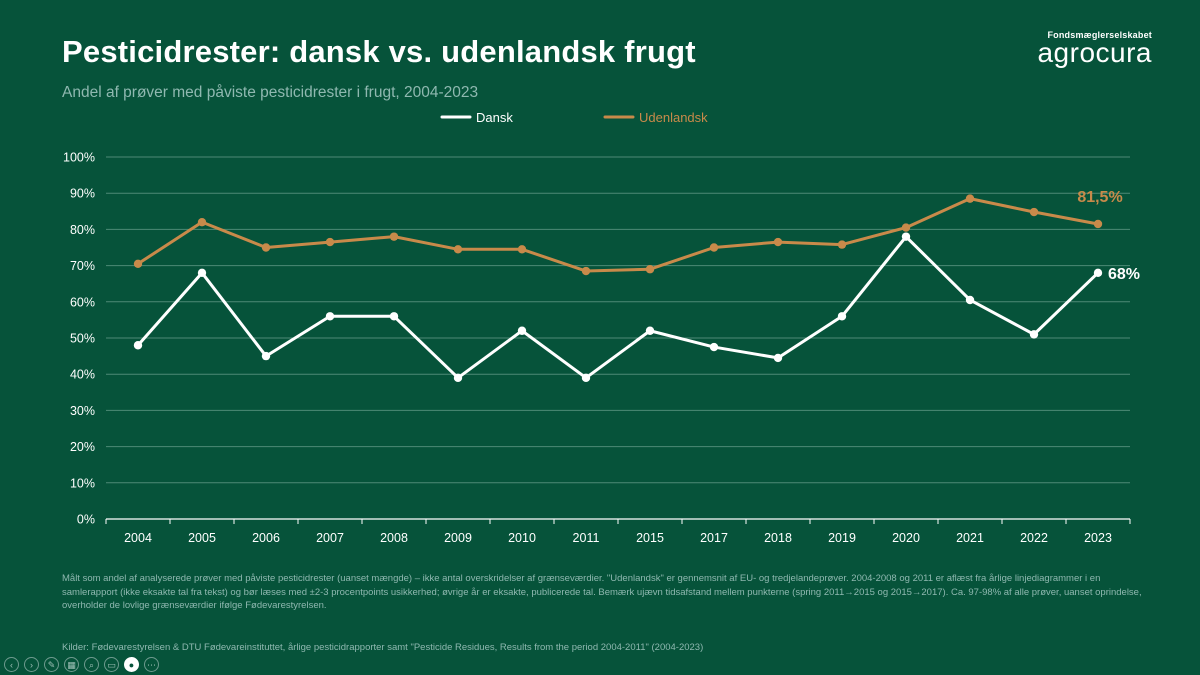 The image size is (1200, 675). Describe the element at coordinates (618, 235) in the screenshot. I see `series-line-udenlandsk` at that location.